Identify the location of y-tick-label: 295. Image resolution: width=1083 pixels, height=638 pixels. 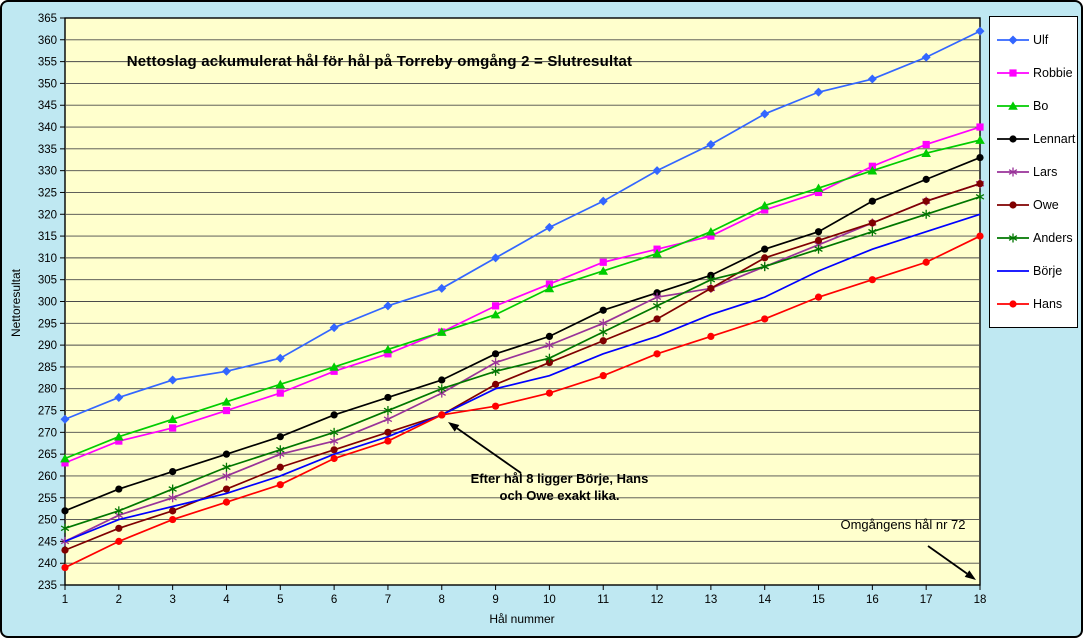
(47, 324).